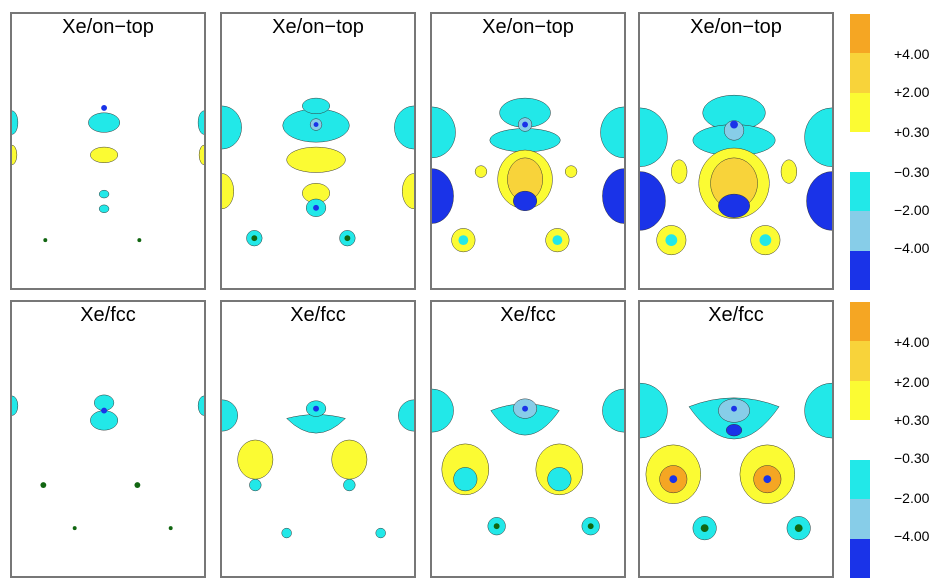 The image size is (942, 578). Describe the element at coordinates (912, 536) in the screenshot. I see `colorbar-label-bottom-5: −4.00` at that location.